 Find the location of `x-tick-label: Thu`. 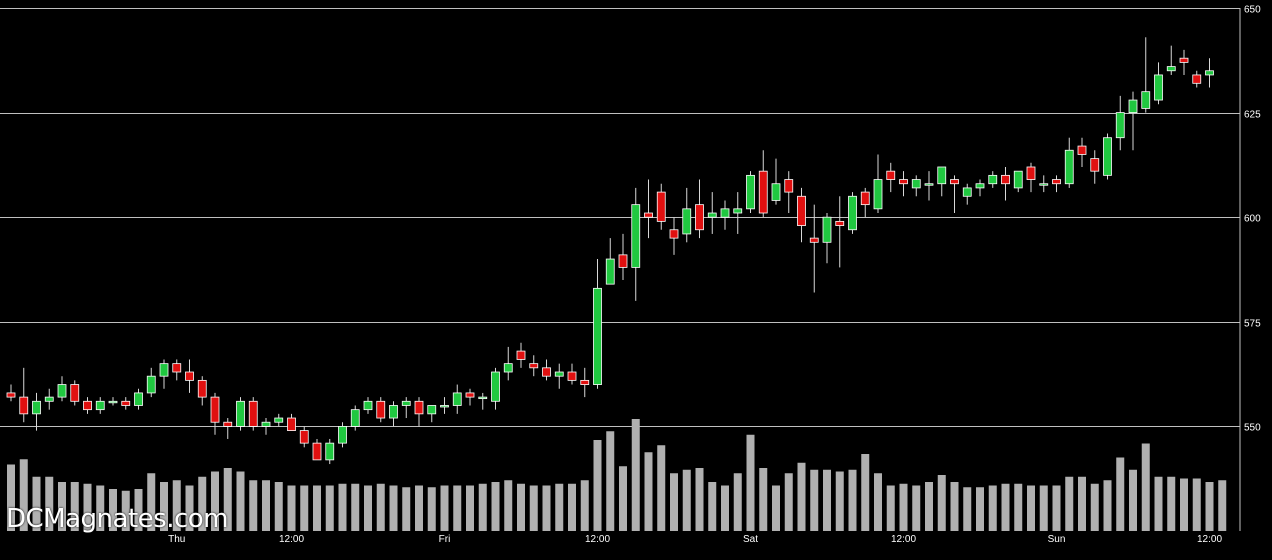

x-tick-label: Thu is located at coordinates (176, 539).